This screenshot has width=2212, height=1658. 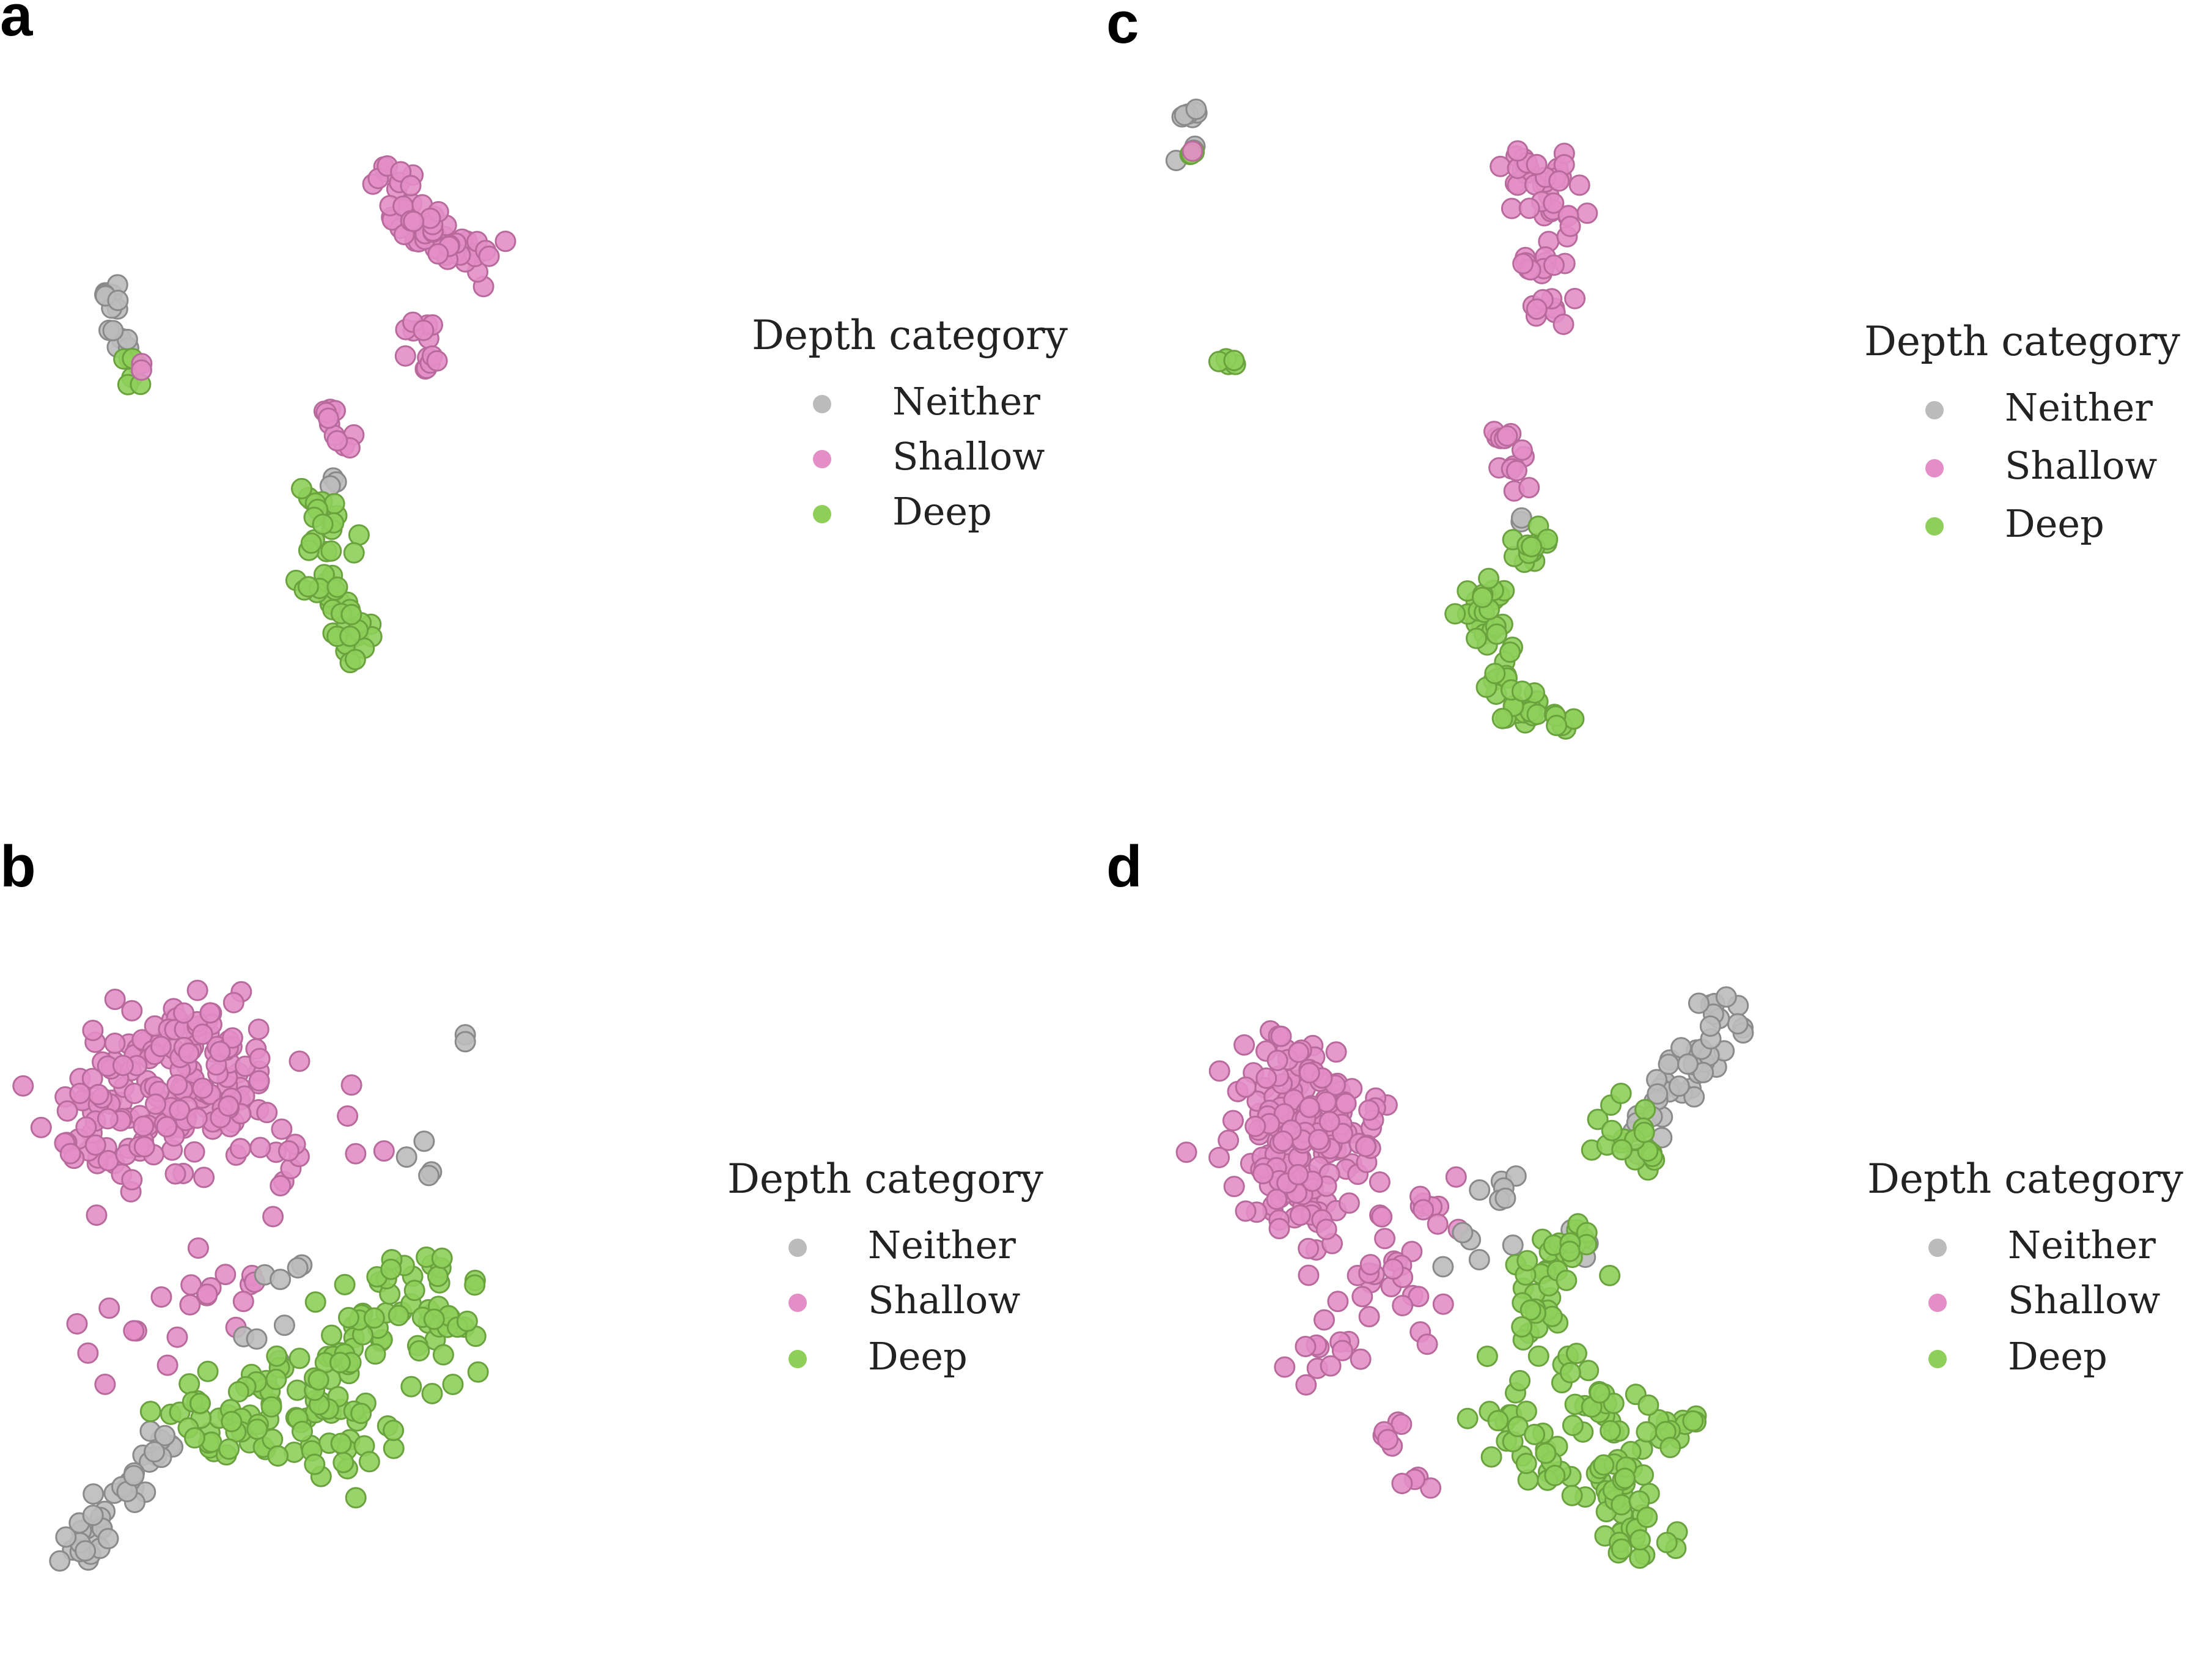 I want to click on scatter-plot-b, so click(x=250, y=1276).